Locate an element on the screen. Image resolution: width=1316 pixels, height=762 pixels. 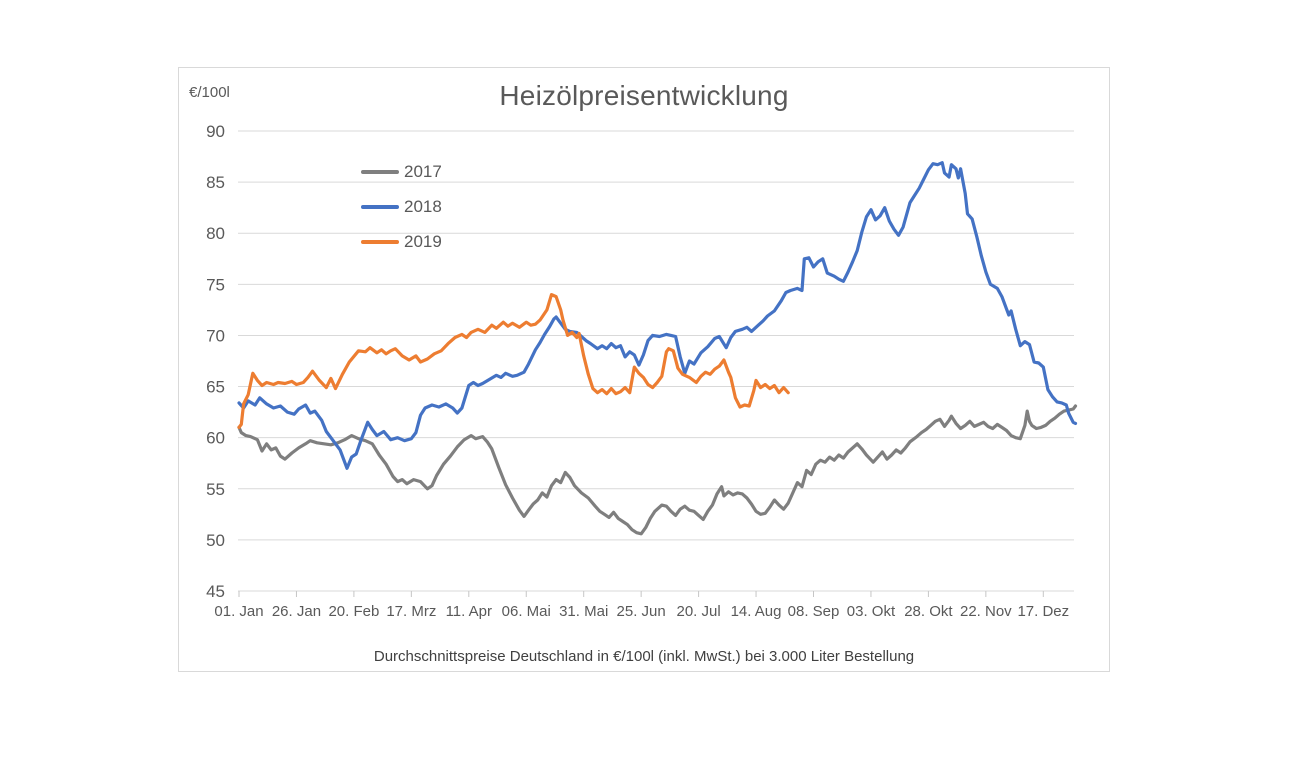
x-tick-label-7: 25. Jun is located at coordinates (641, 611).